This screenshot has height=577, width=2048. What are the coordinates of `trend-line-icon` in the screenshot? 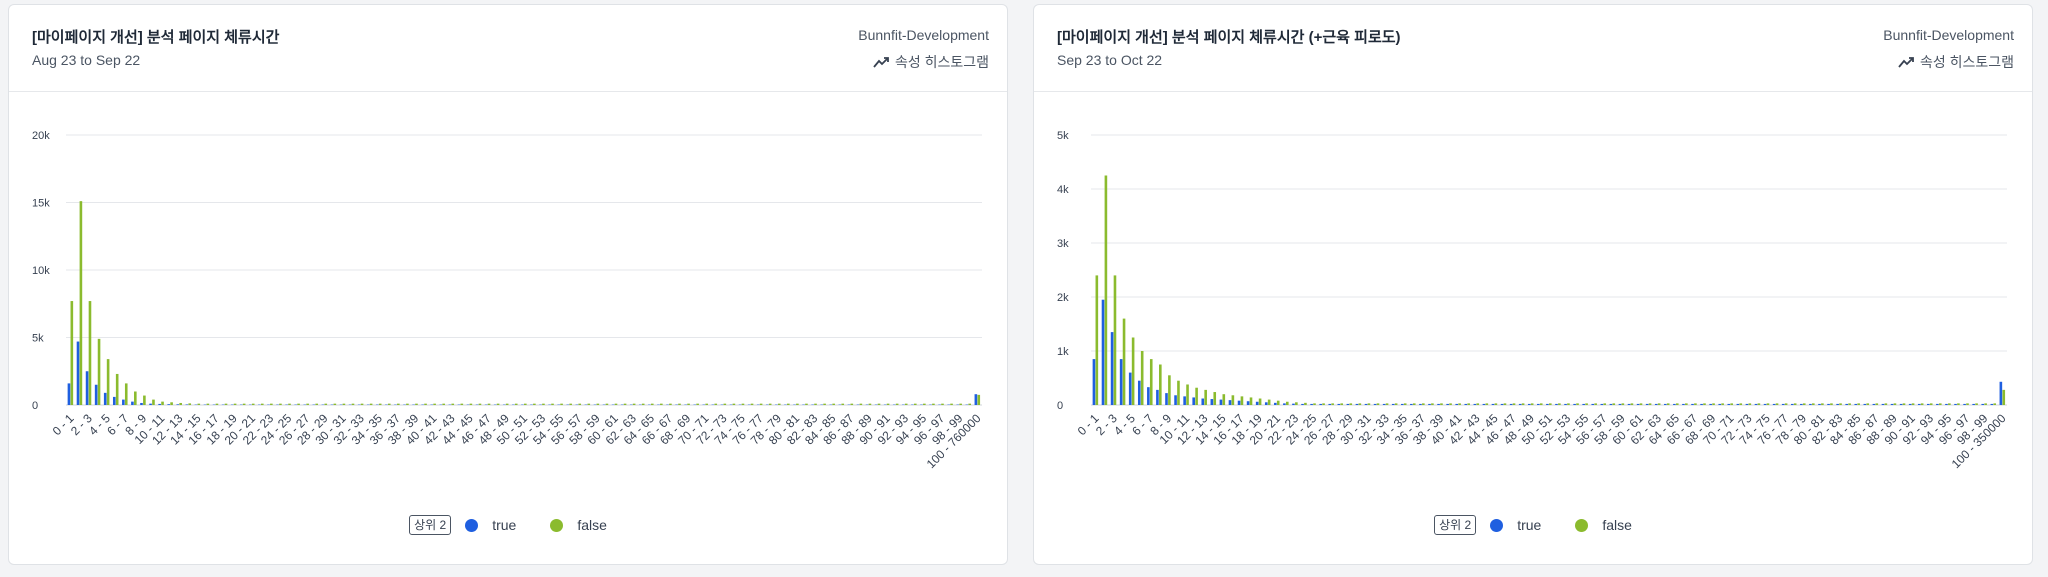 It's located at (1906, 62).